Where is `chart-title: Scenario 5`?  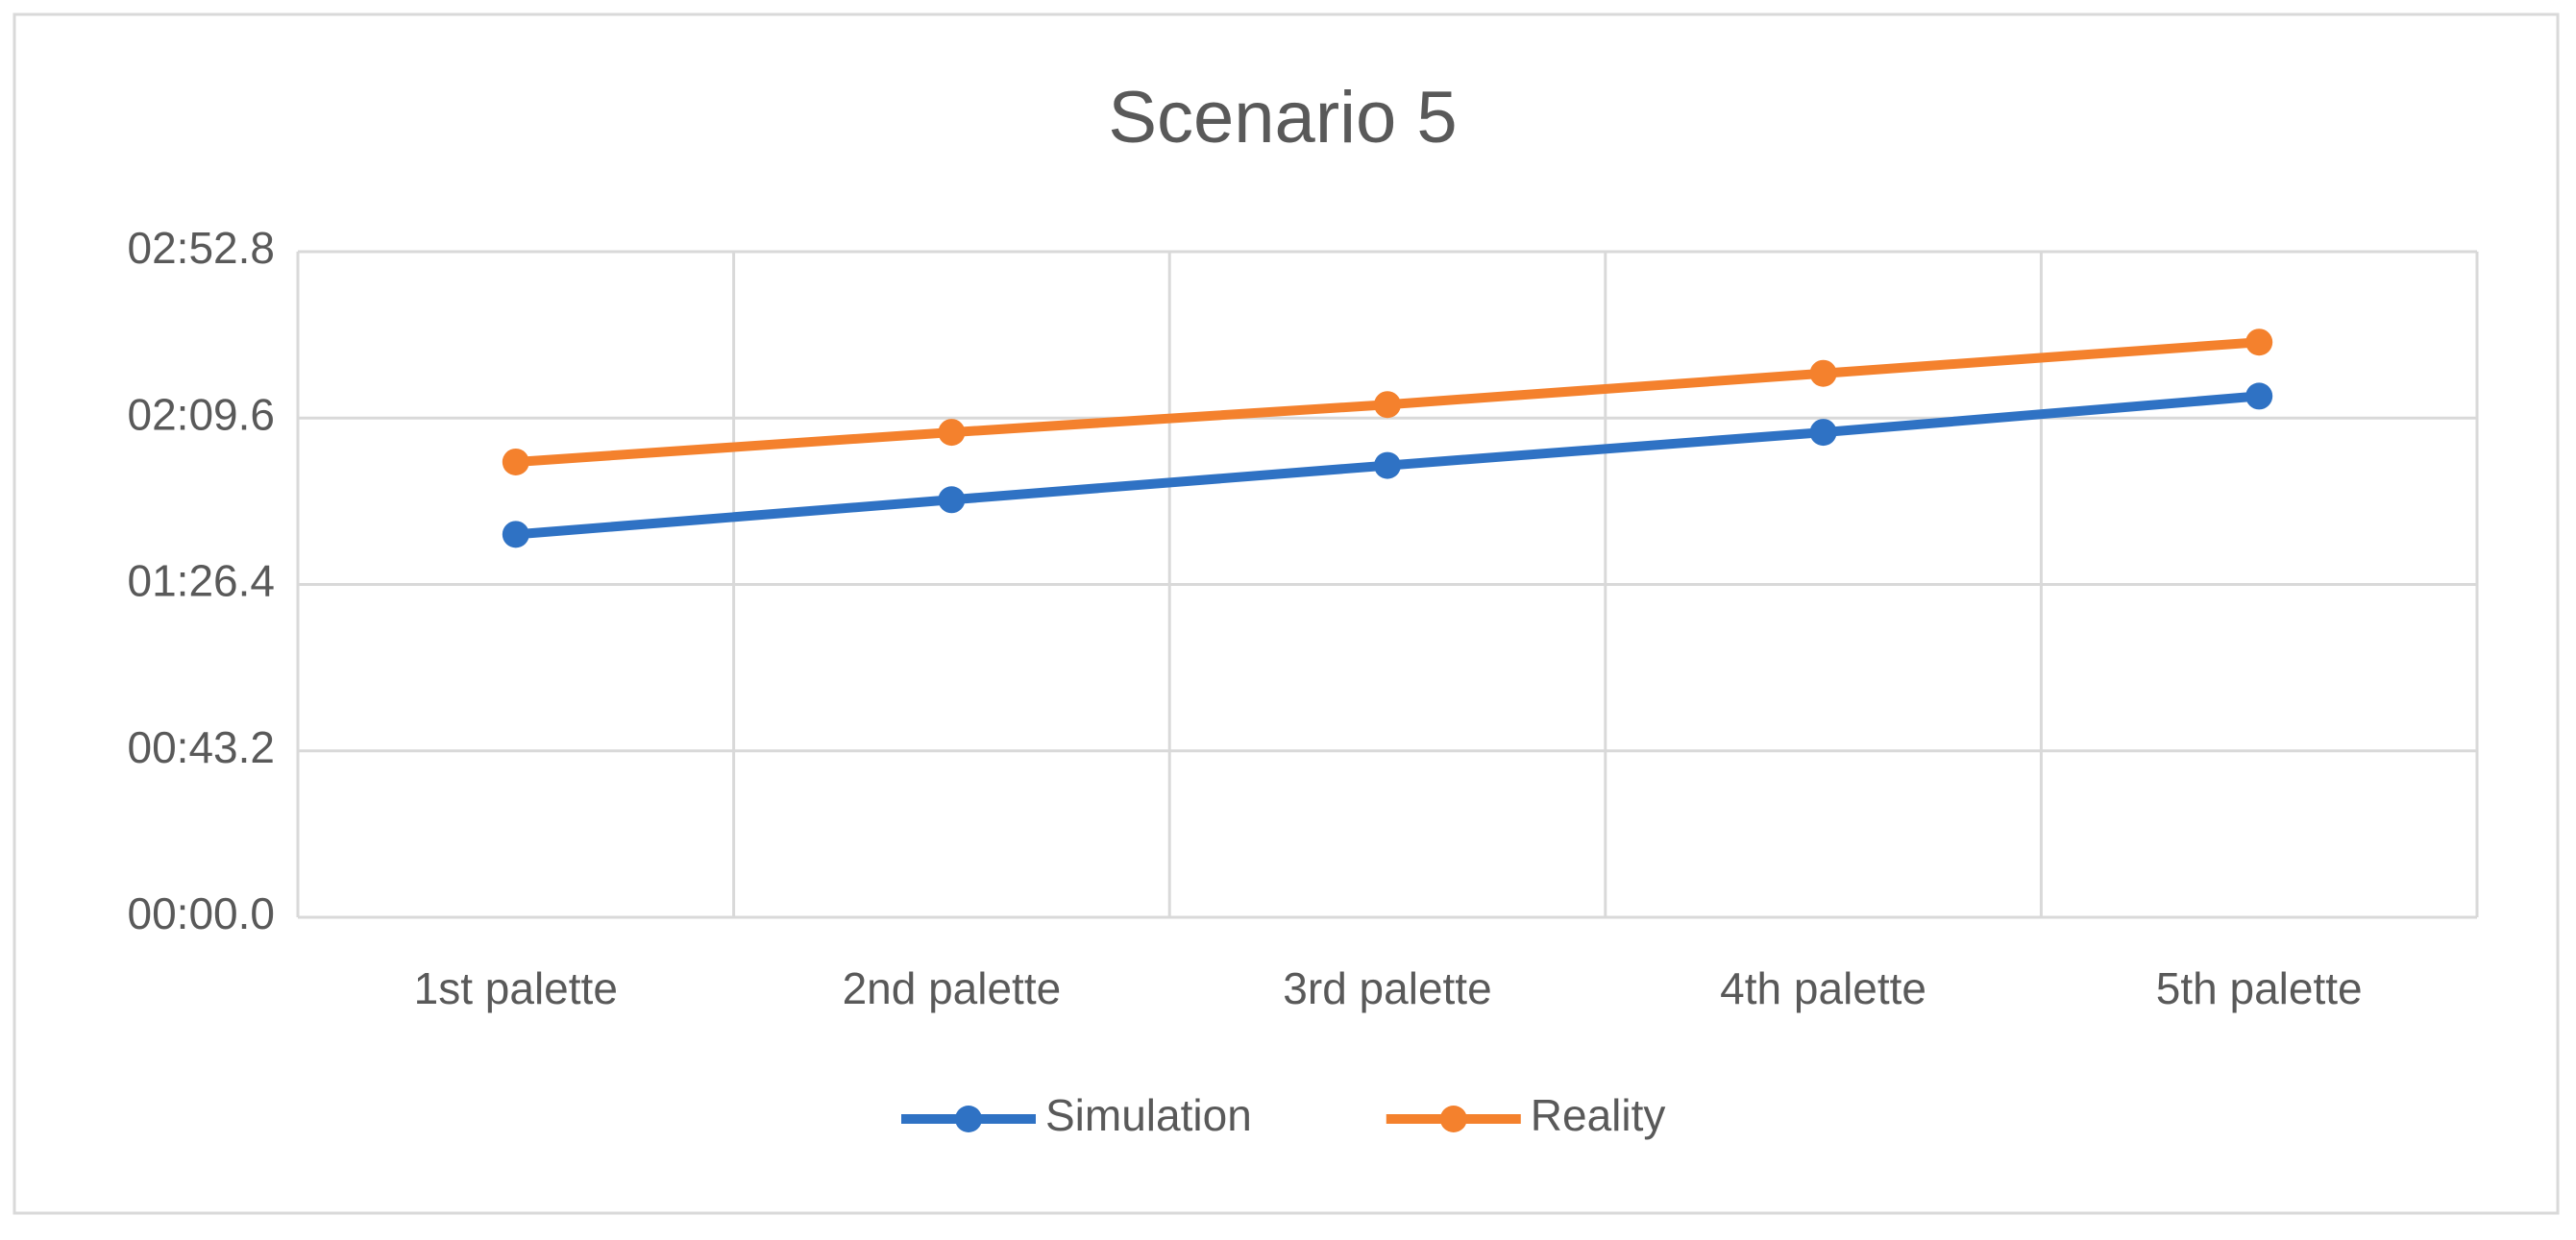
chart-title: Scenario 5 is located at coordinates (1282, 117).